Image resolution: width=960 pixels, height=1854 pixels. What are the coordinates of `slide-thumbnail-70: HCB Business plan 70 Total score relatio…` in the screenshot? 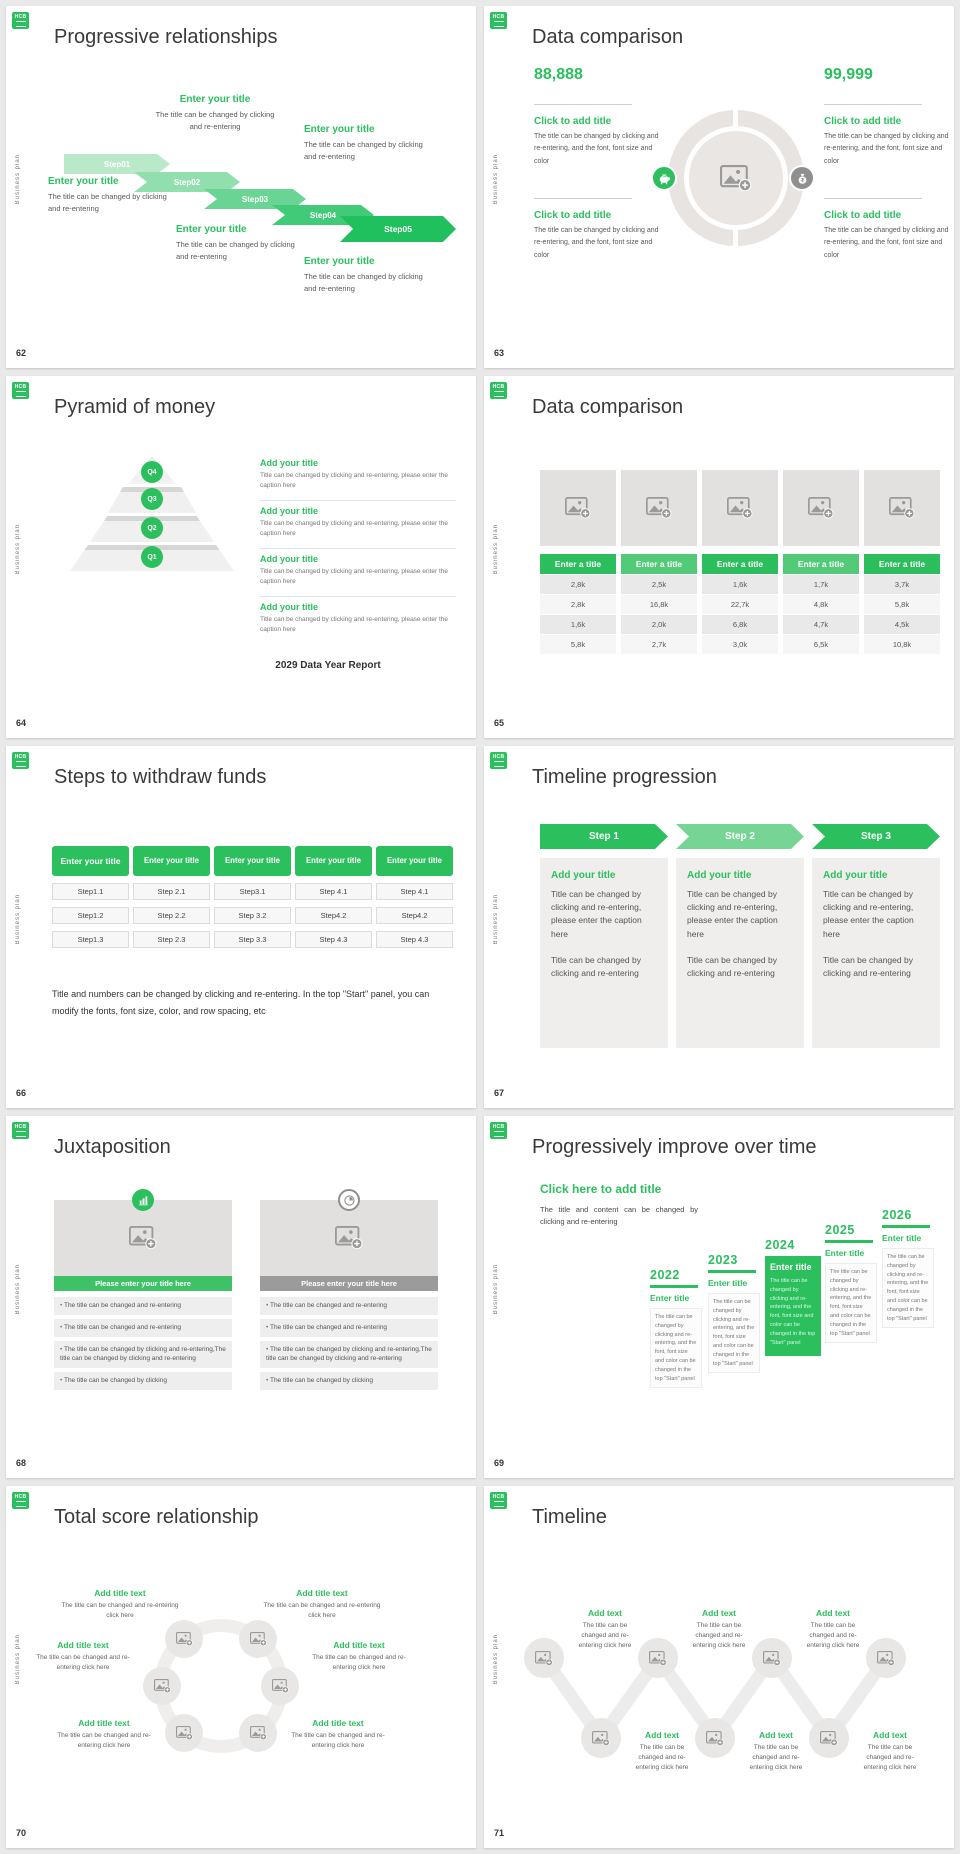 It's located at (241, 1667).